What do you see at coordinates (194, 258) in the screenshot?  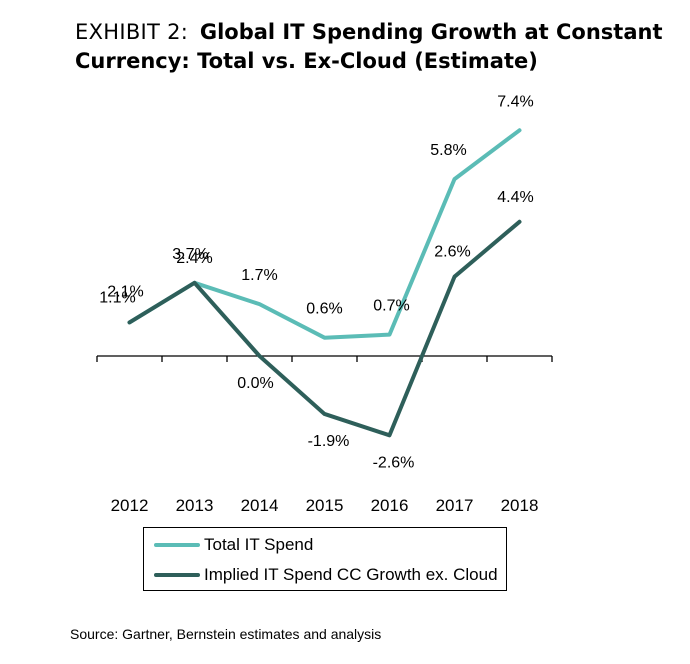 I see `data-label-ex-cloud-2013: 2.4%` at bounding box center [194, 258].